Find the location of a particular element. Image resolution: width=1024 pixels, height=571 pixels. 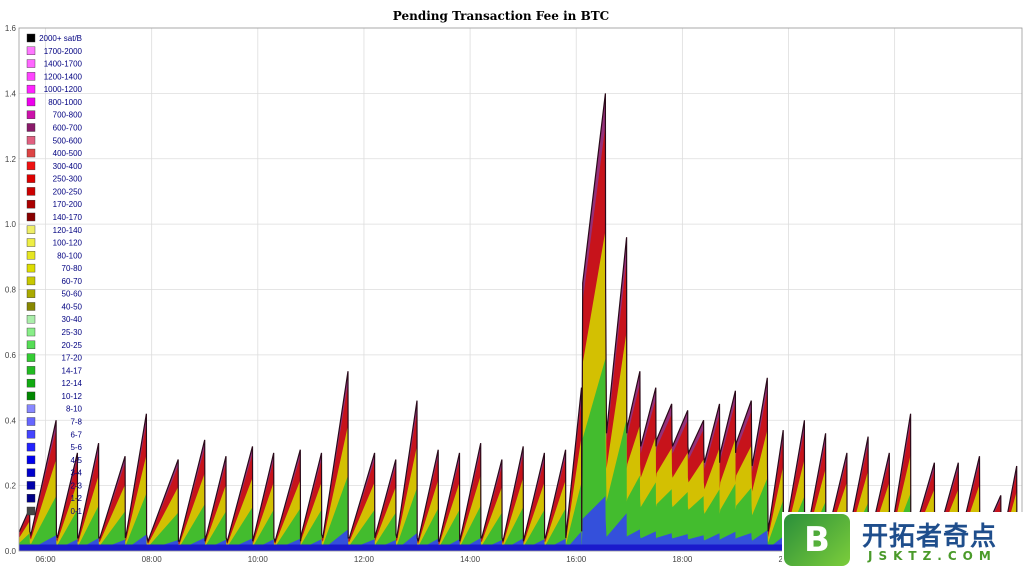

y-tick-label: 0.6 is located at coordinates (11, 355).